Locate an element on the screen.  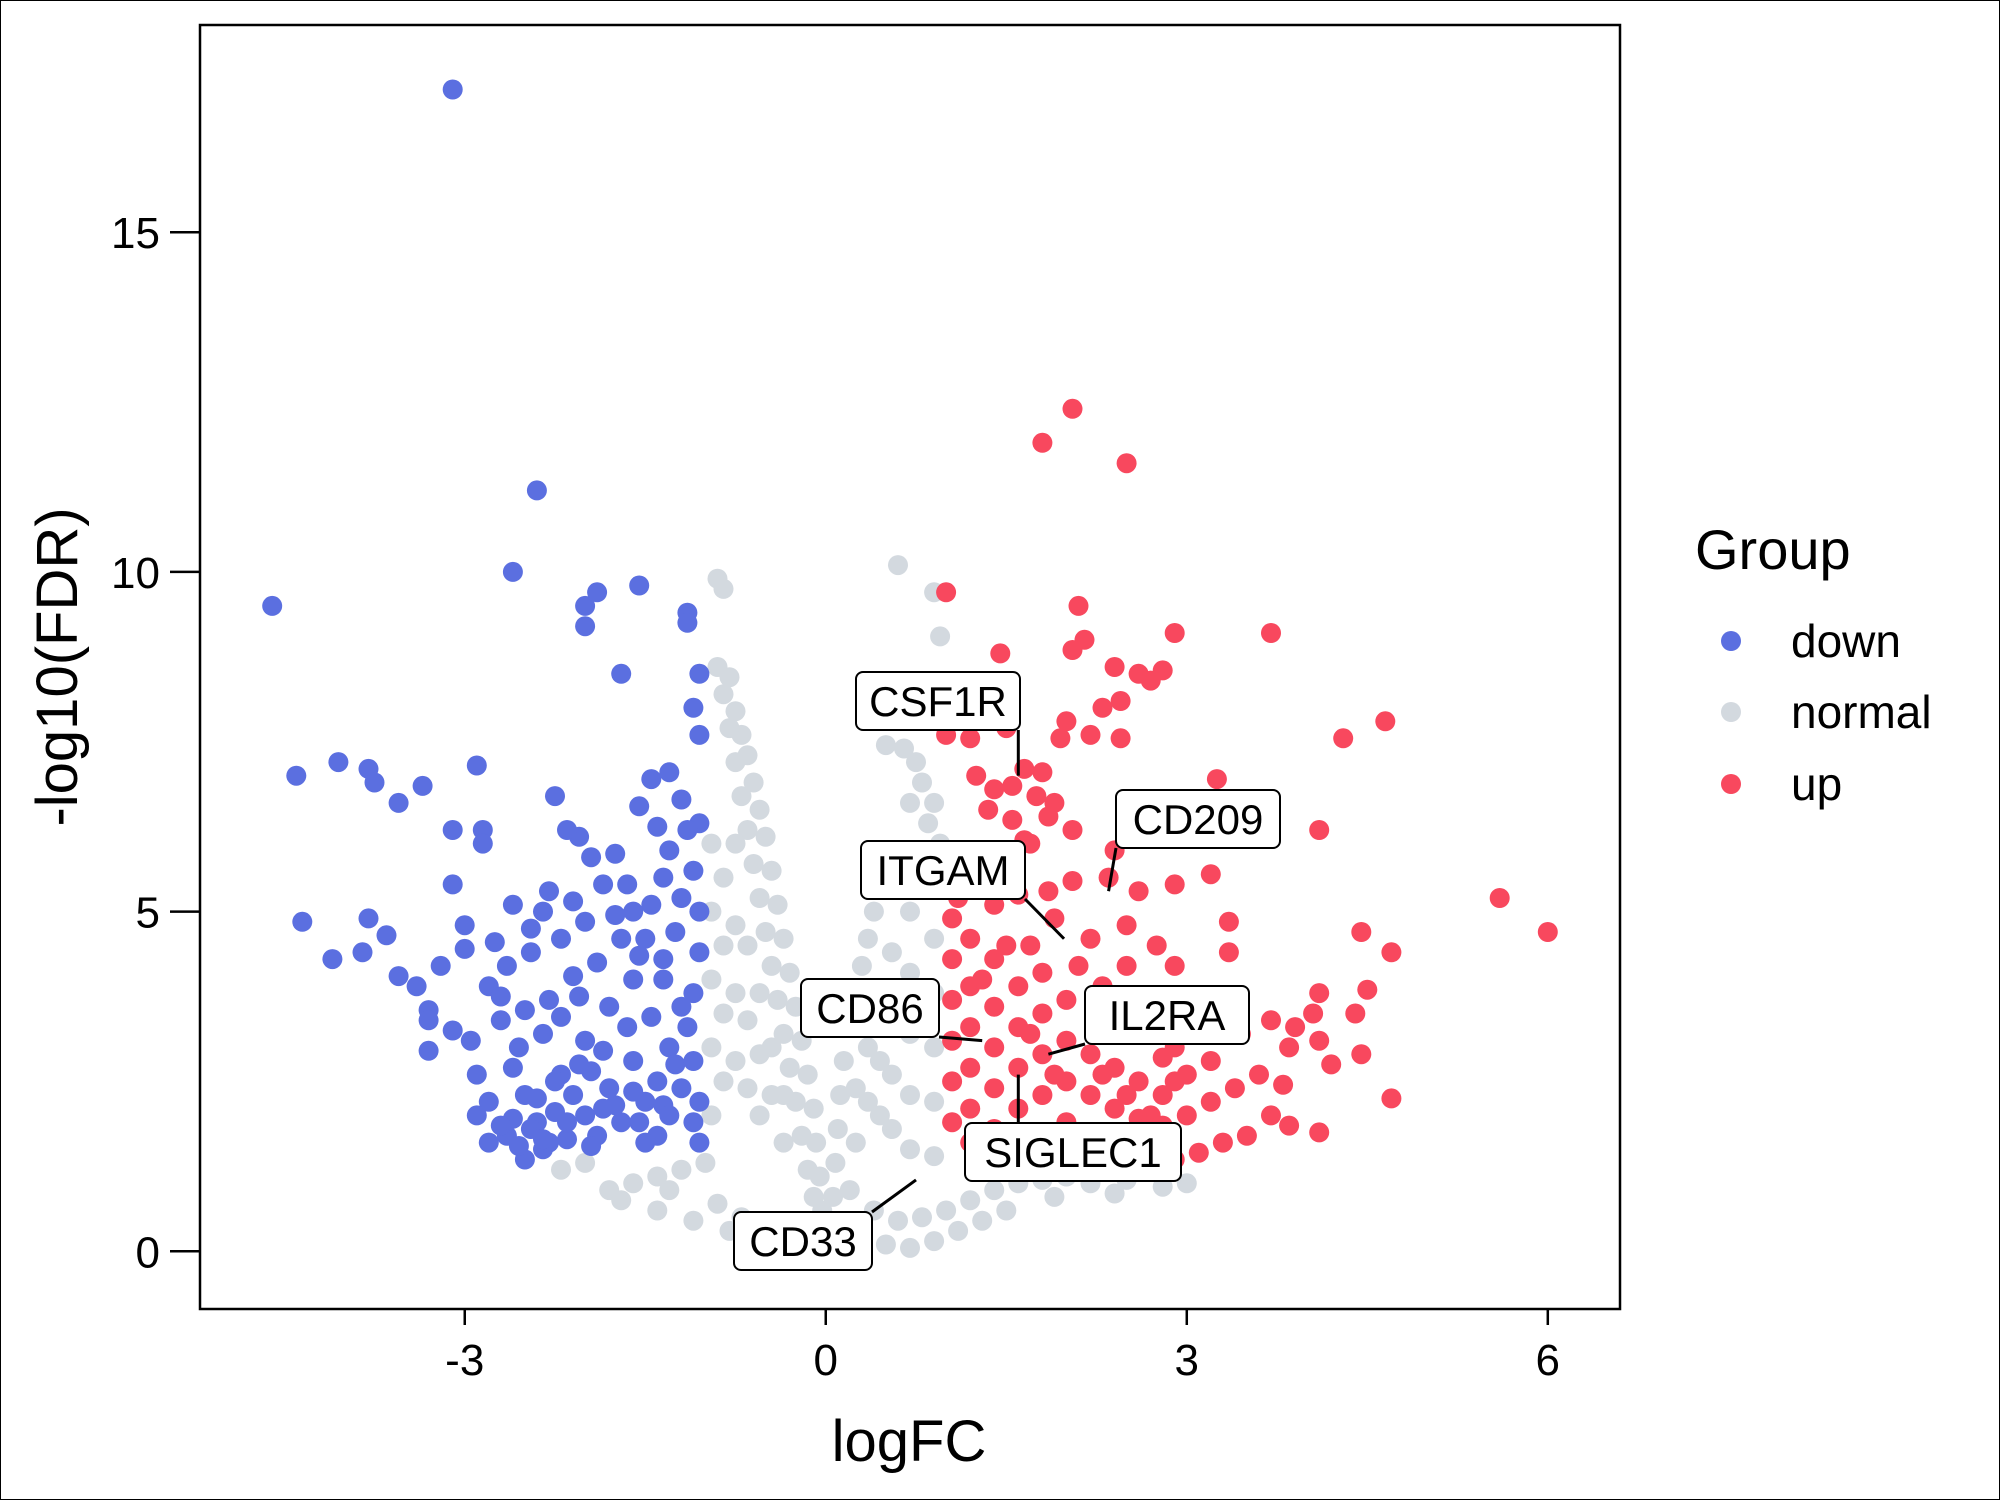
legend-key-normal is located at coordinates (1731, 712).